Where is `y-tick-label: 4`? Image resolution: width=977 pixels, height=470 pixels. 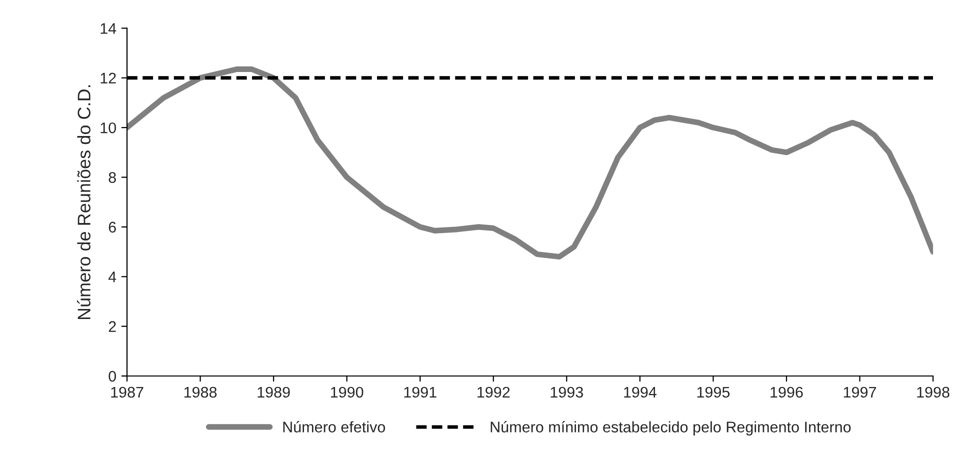 y-tick-label: 4 is located at coordinates (112, 277).